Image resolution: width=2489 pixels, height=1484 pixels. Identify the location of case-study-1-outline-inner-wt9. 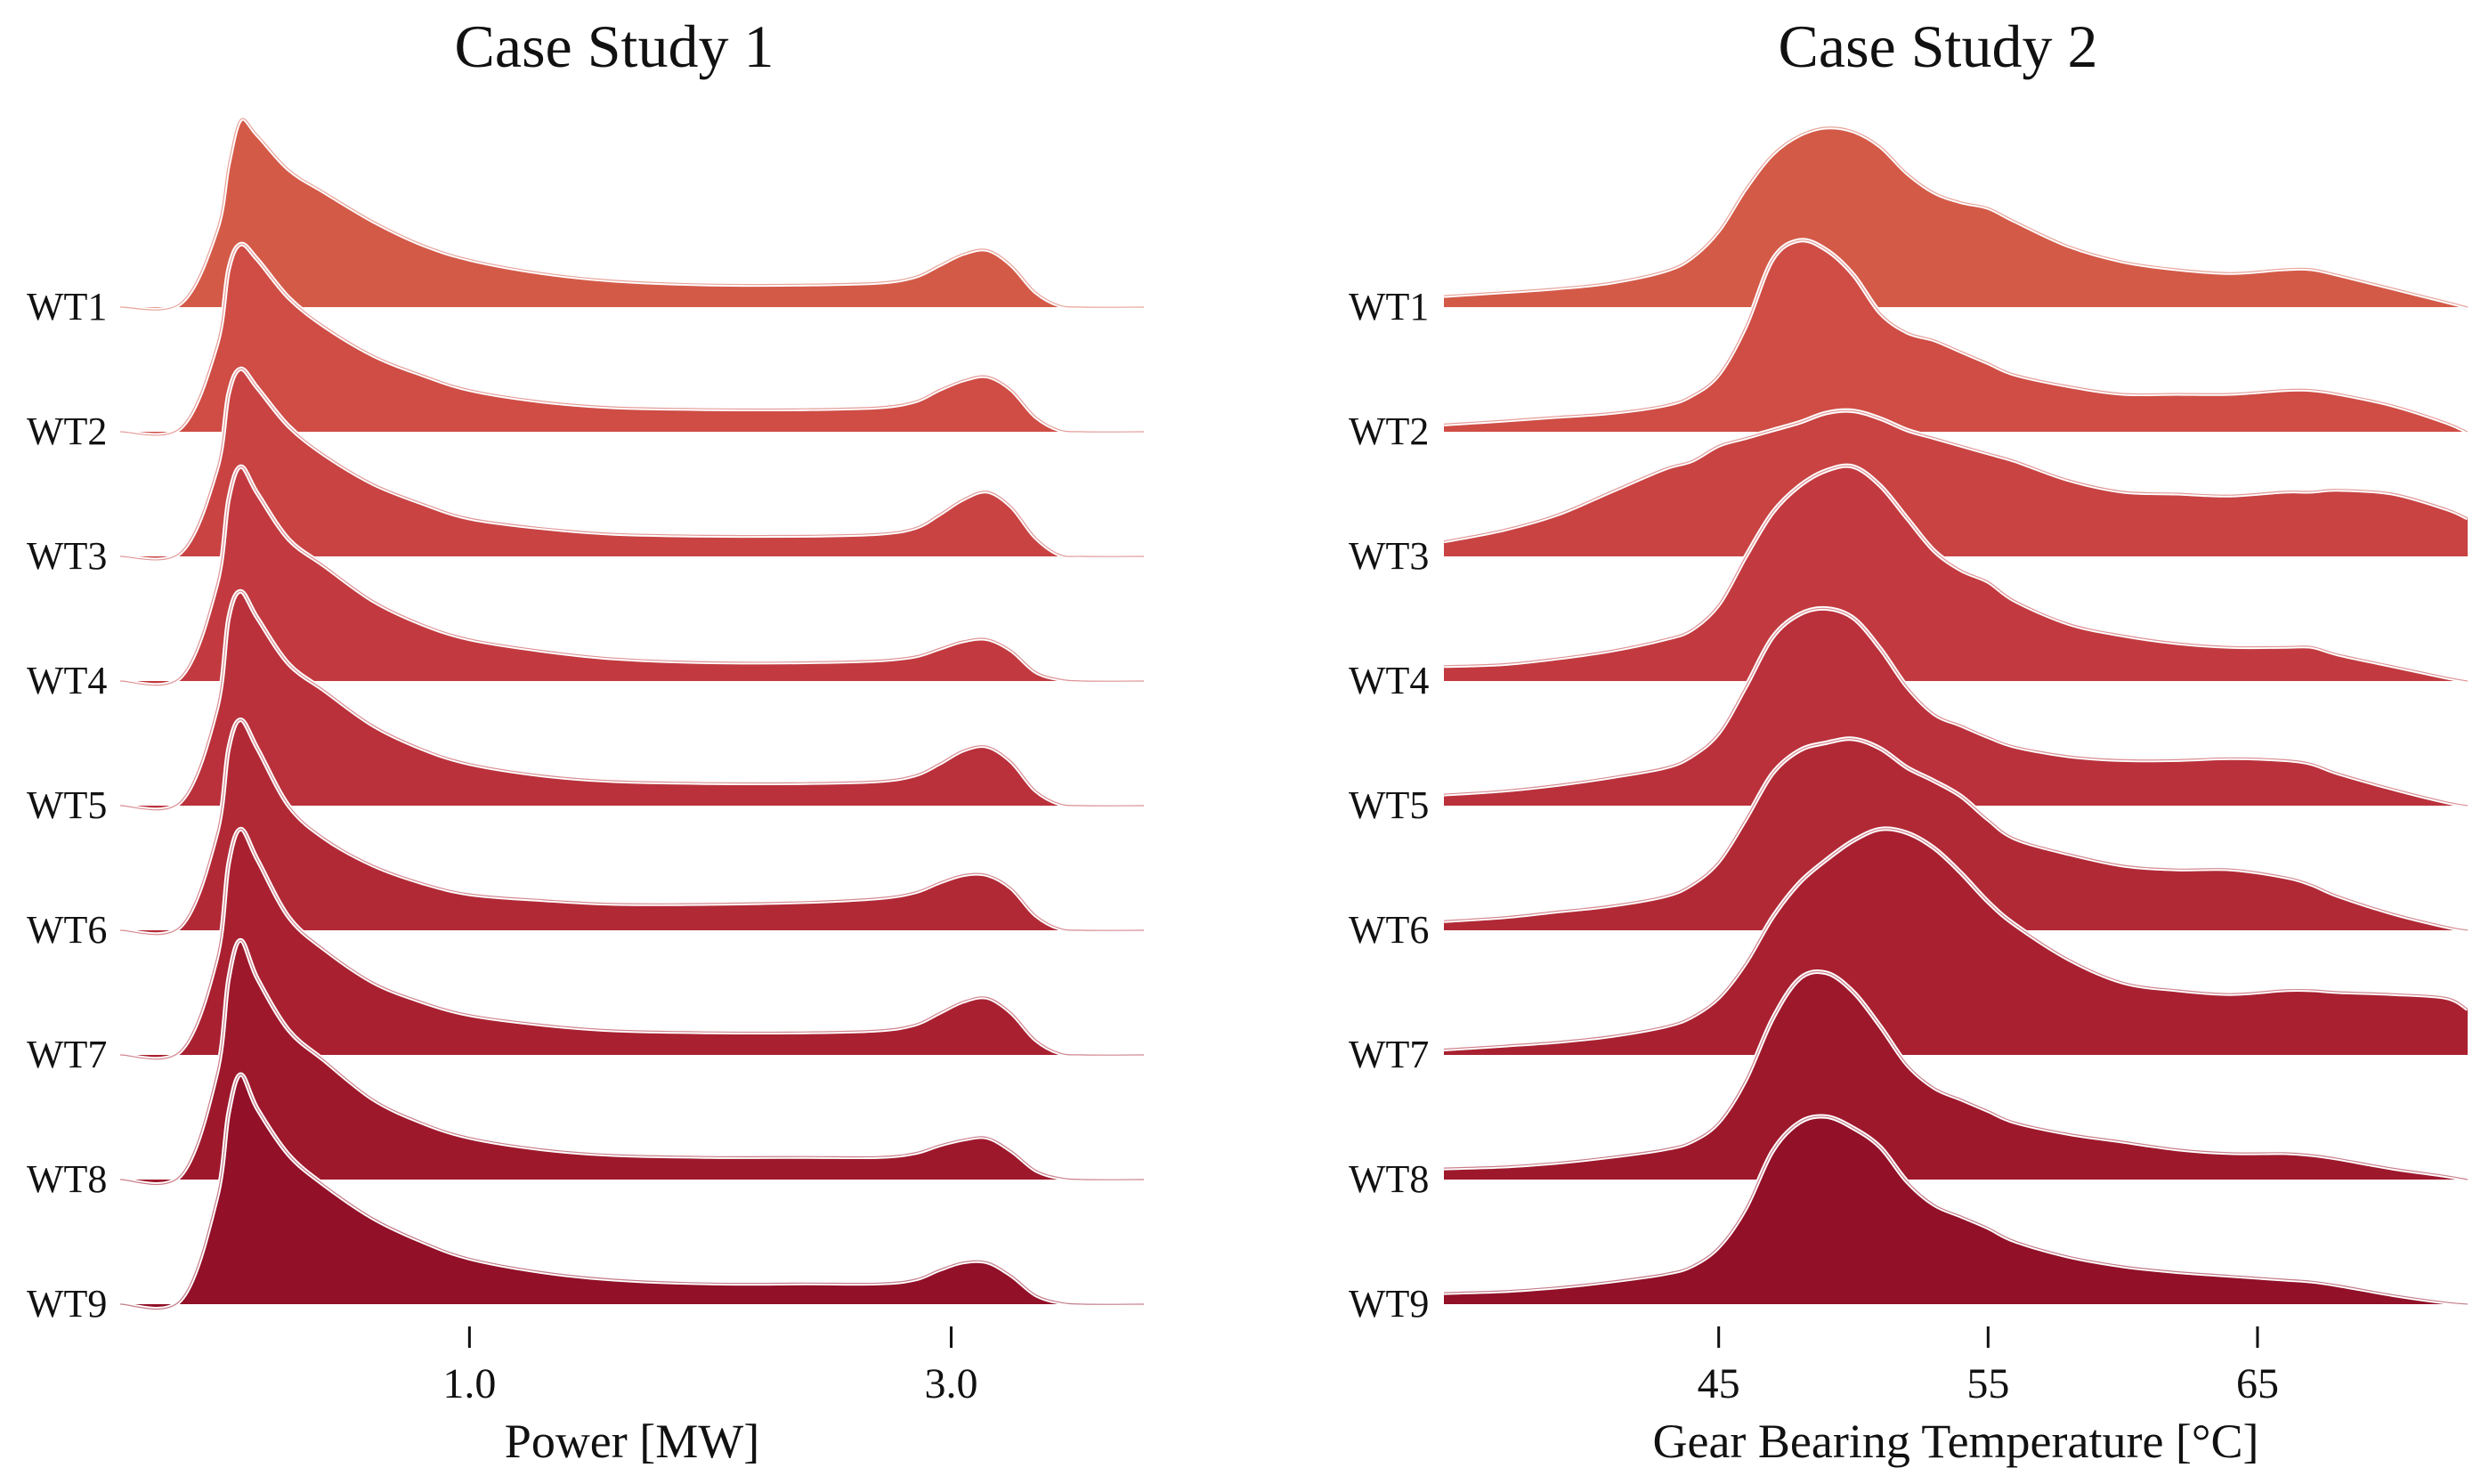
(632, 1192).